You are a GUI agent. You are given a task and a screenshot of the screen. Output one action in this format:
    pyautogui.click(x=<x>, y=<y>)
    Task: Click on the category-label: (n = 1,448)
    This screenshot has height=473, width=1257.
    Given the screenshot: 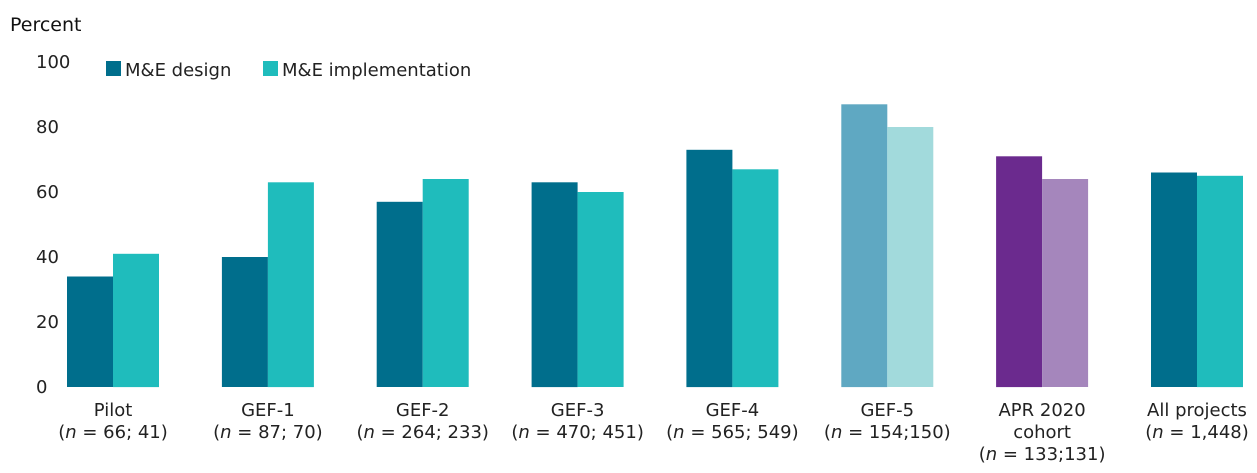 What is the action you would take?
    pyautogui.click(x=1197, y=432)
    